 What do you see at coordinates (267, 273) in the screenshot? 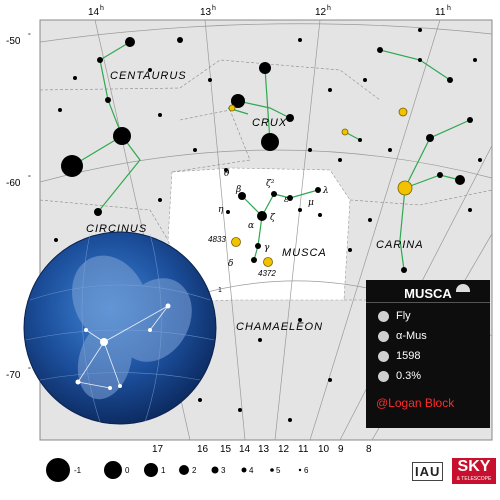
I see `cluster-label-4372: 4372` at bounding box center [267, 273].